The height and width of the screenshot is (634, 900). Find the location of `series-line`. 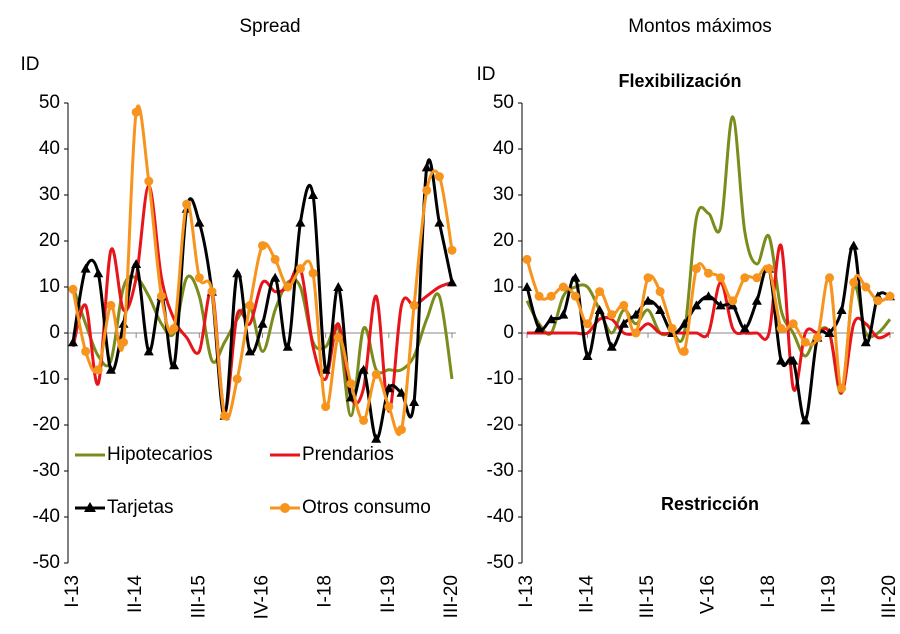

series-line is located at coordinates (262, 346).